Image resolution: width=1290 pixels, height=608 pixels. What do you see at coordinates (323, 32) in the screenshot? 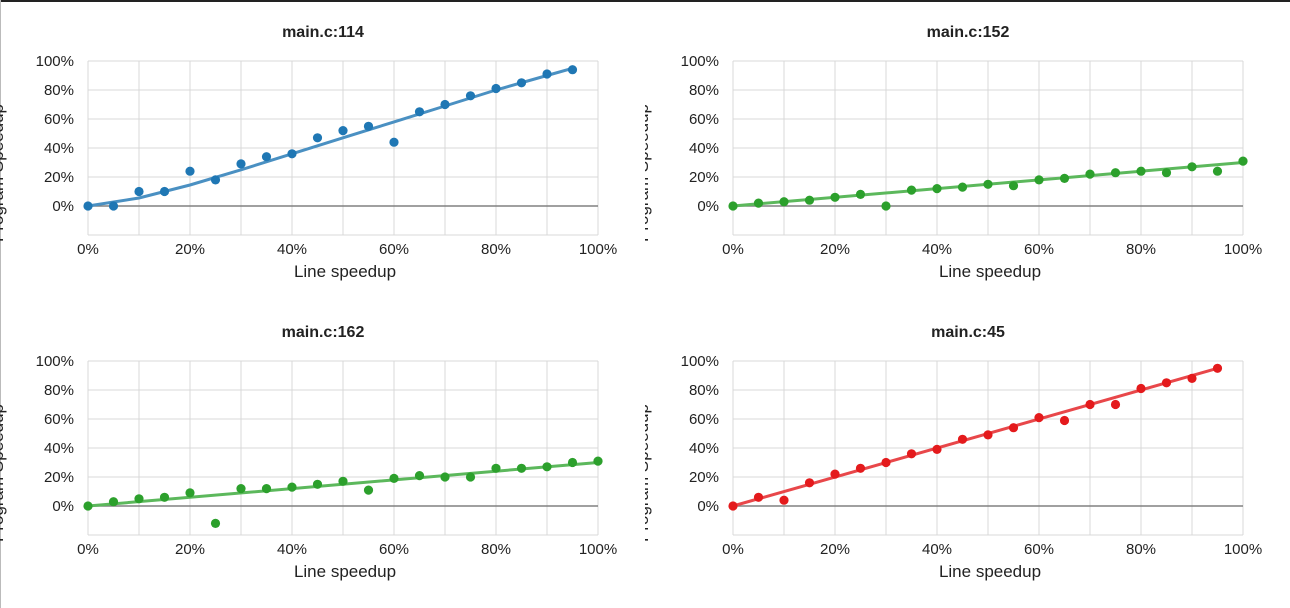
I see `chart-title: main.c:114` at bounding box center [323, 32].